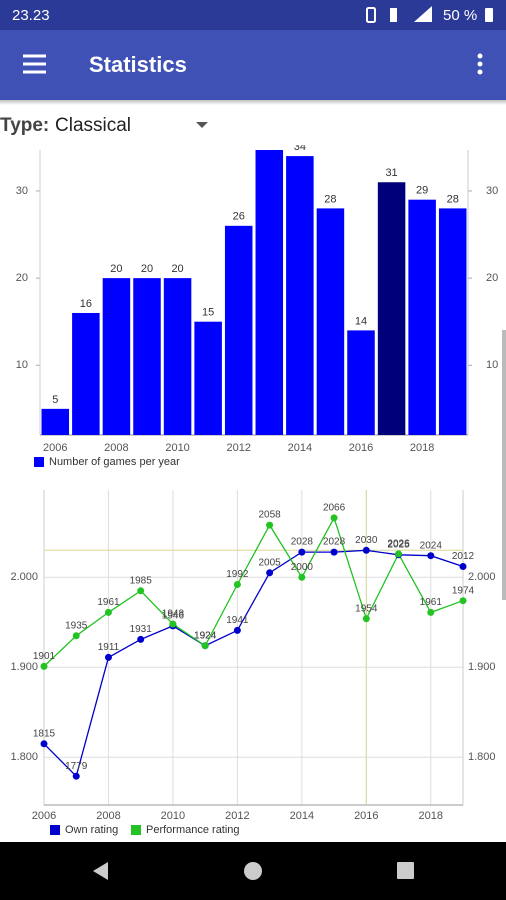  I want to click on y-tick-label: 20, so click(22, 278).